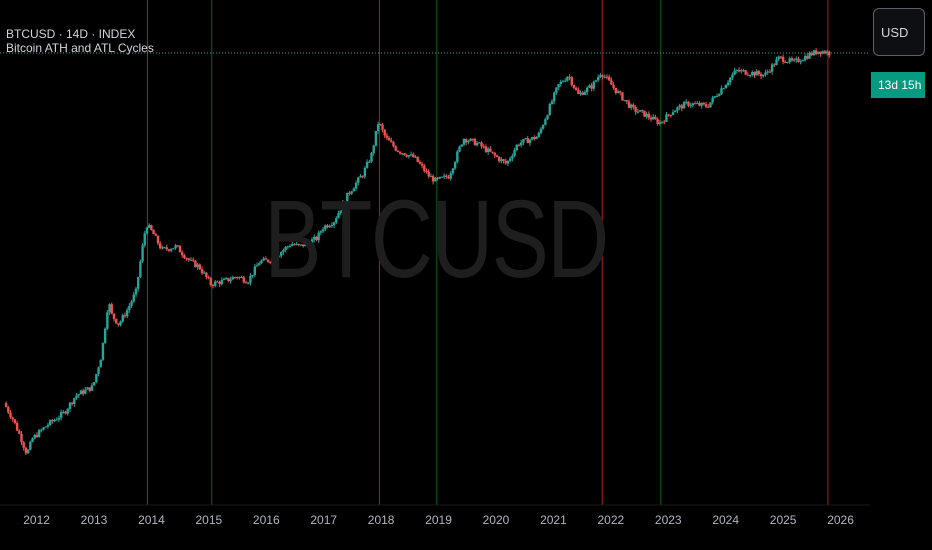 Image resolution: width=932 pixels, height=550 pixels. Describe the element at coordinates (71, 34) in the screenshot. I see `symbol-title: BTCUSD · 14D · INDEX` at that location.